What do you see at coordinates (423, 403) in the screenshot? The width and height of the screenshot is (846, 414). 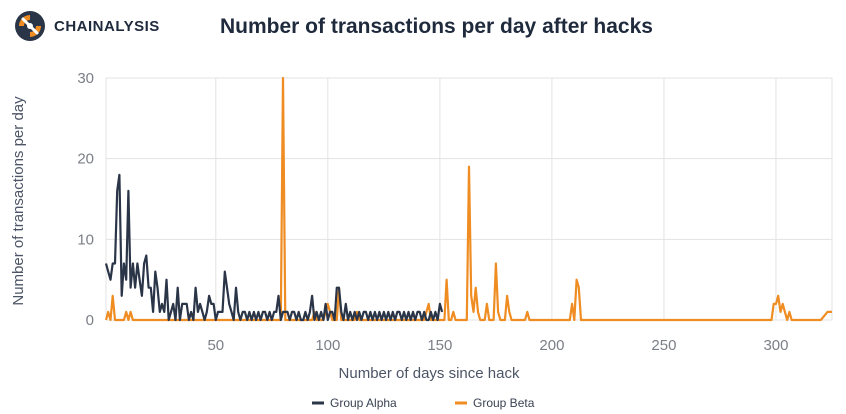 I see `legend: Group Alpha Group Beta` at bounding box center [423, 403].